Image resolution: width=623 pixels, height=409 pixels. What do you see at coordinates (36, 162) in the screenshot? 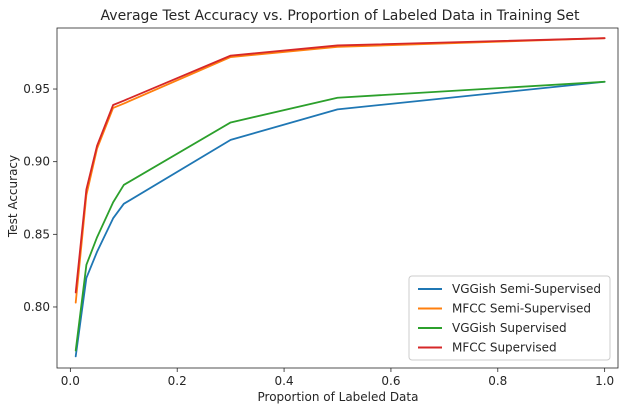
I see `y-tick-label: 0.90` at bounding box center [36, 162].